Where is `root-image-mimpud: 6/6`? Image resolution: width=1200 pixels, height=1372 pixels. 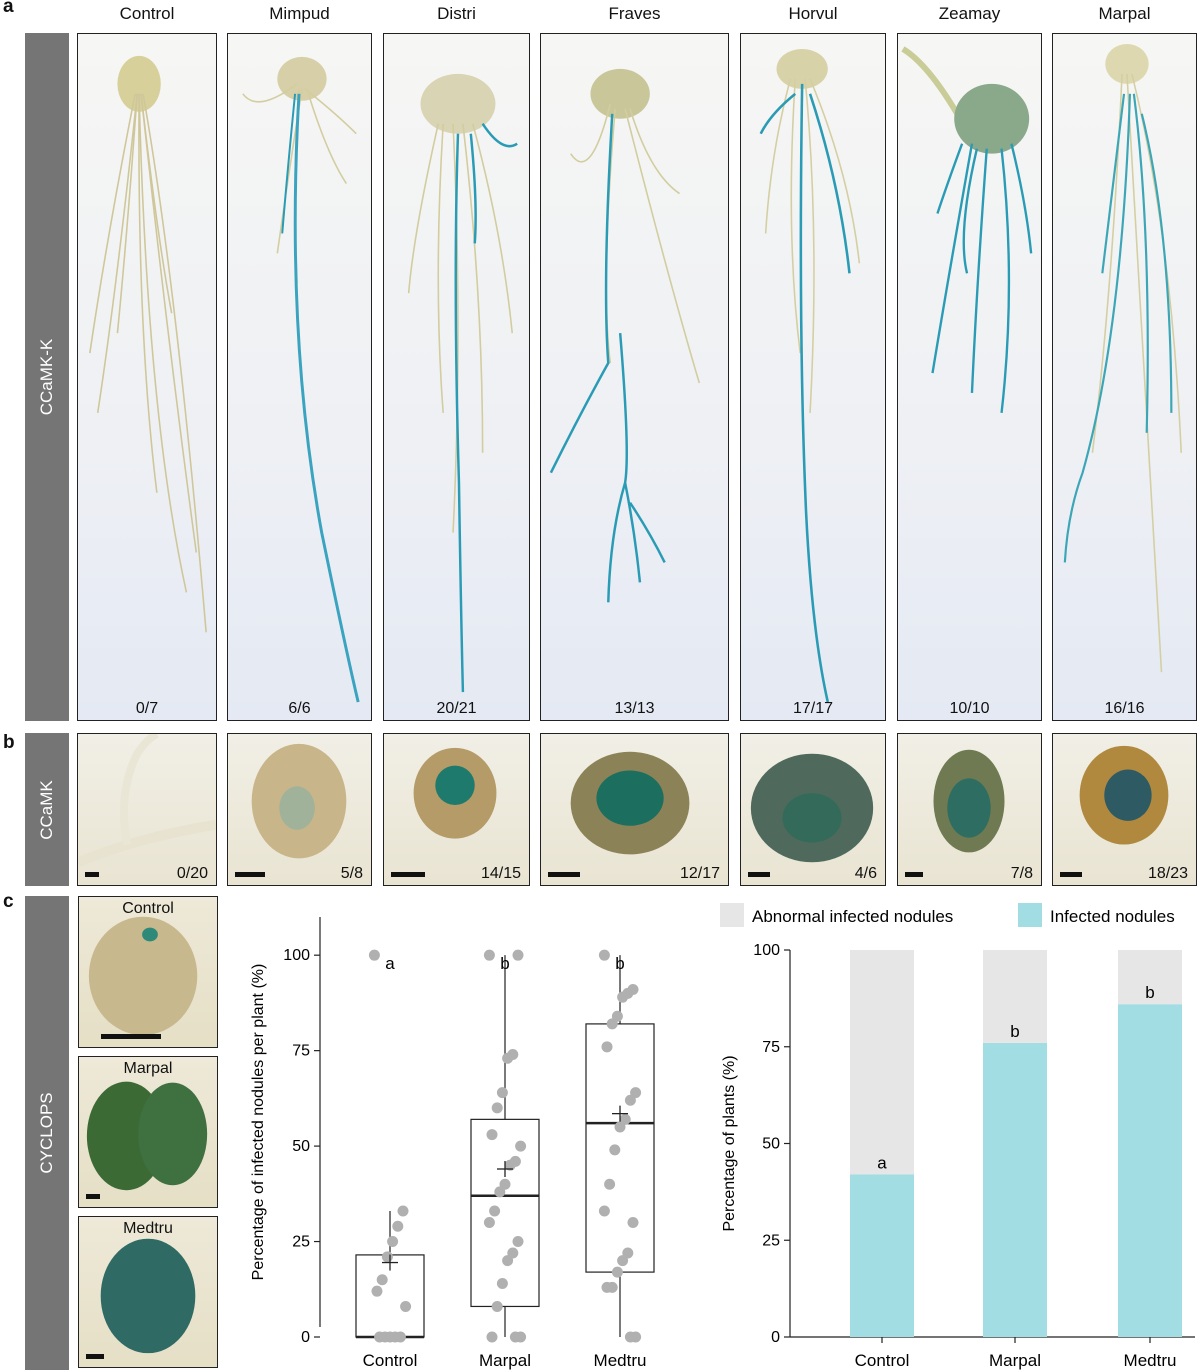 root-image-mimpud: 6/6 is located at coordinates (299, 377).